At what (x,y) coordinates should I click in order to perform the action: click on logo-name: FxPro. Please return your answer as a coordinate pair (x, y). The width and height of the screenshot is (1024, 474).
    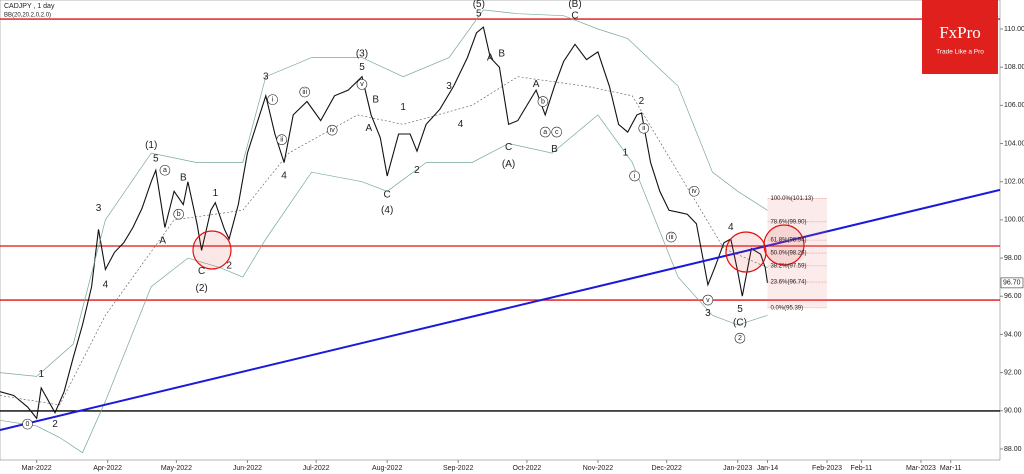
    Looking at the image, I should click on (960, 32).